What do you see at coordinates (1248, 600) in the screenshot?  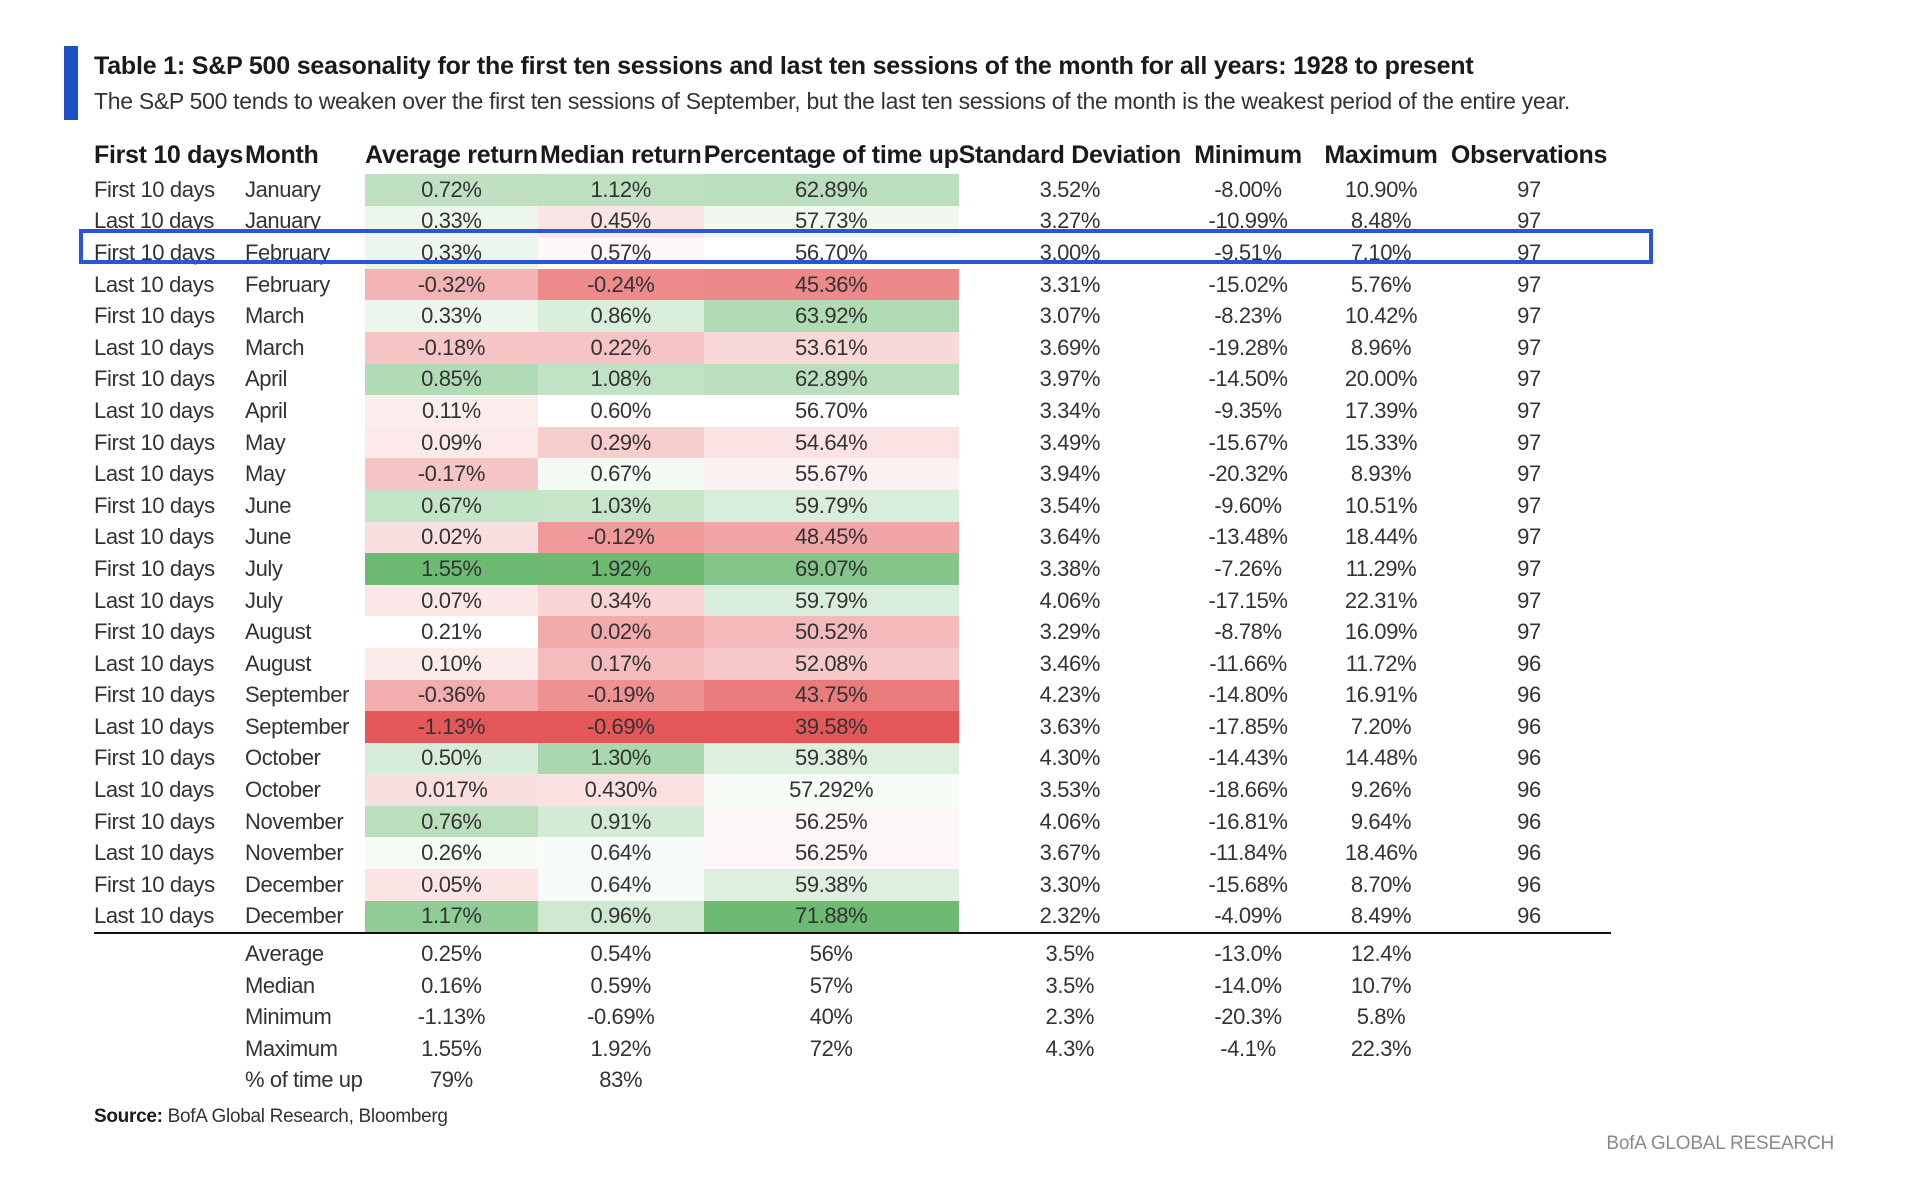 I see `minimum-cell: -17.15%` at bounding box center [1248, 600].